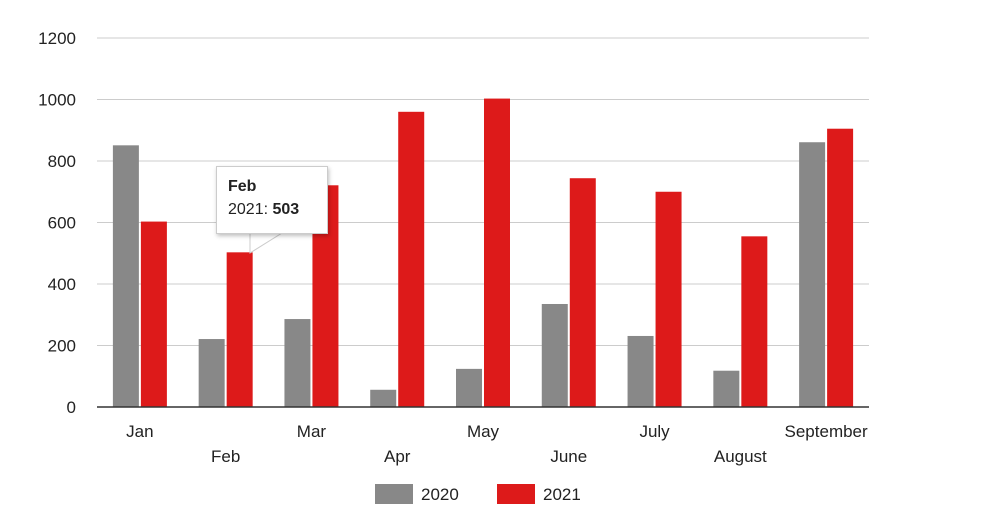 Image resolution: width=983 pixels, height=523 pixels. I want to click on bar-2021-august, so click(754, 321).